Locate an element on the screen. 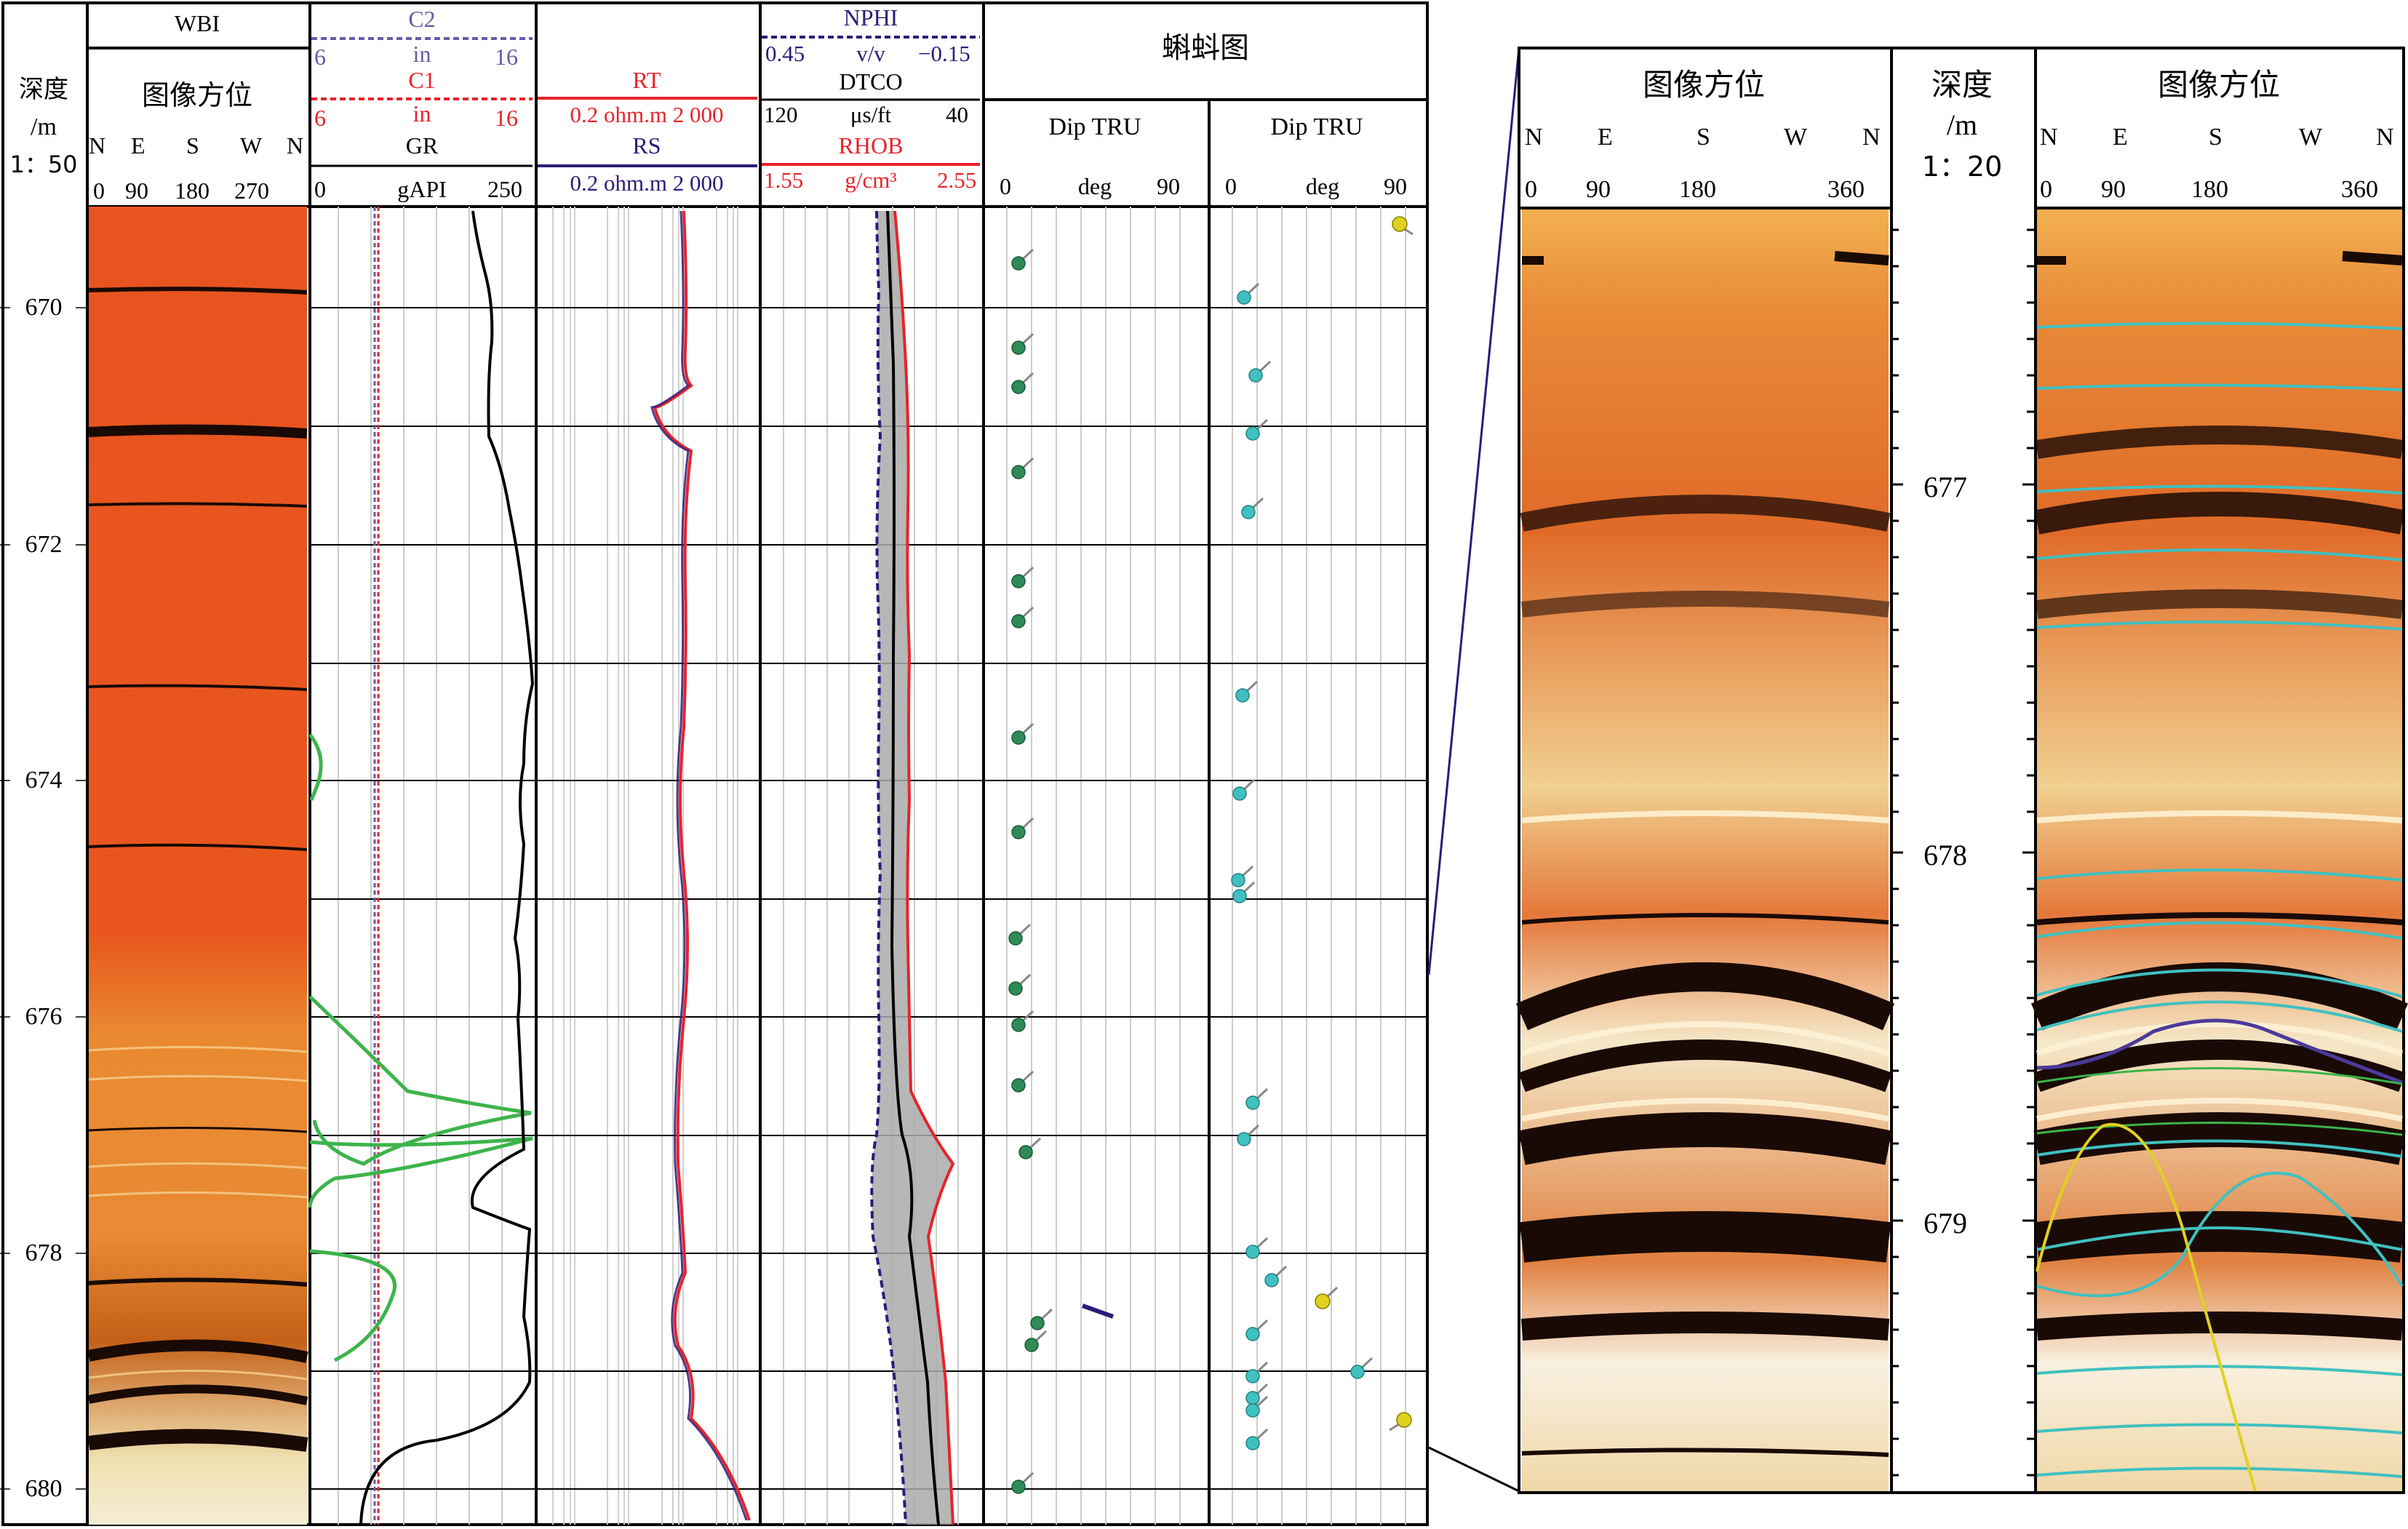 The width and height of the screenshot is (2408, 1529). rhob-scale-line is located at coordinates (871, 164).